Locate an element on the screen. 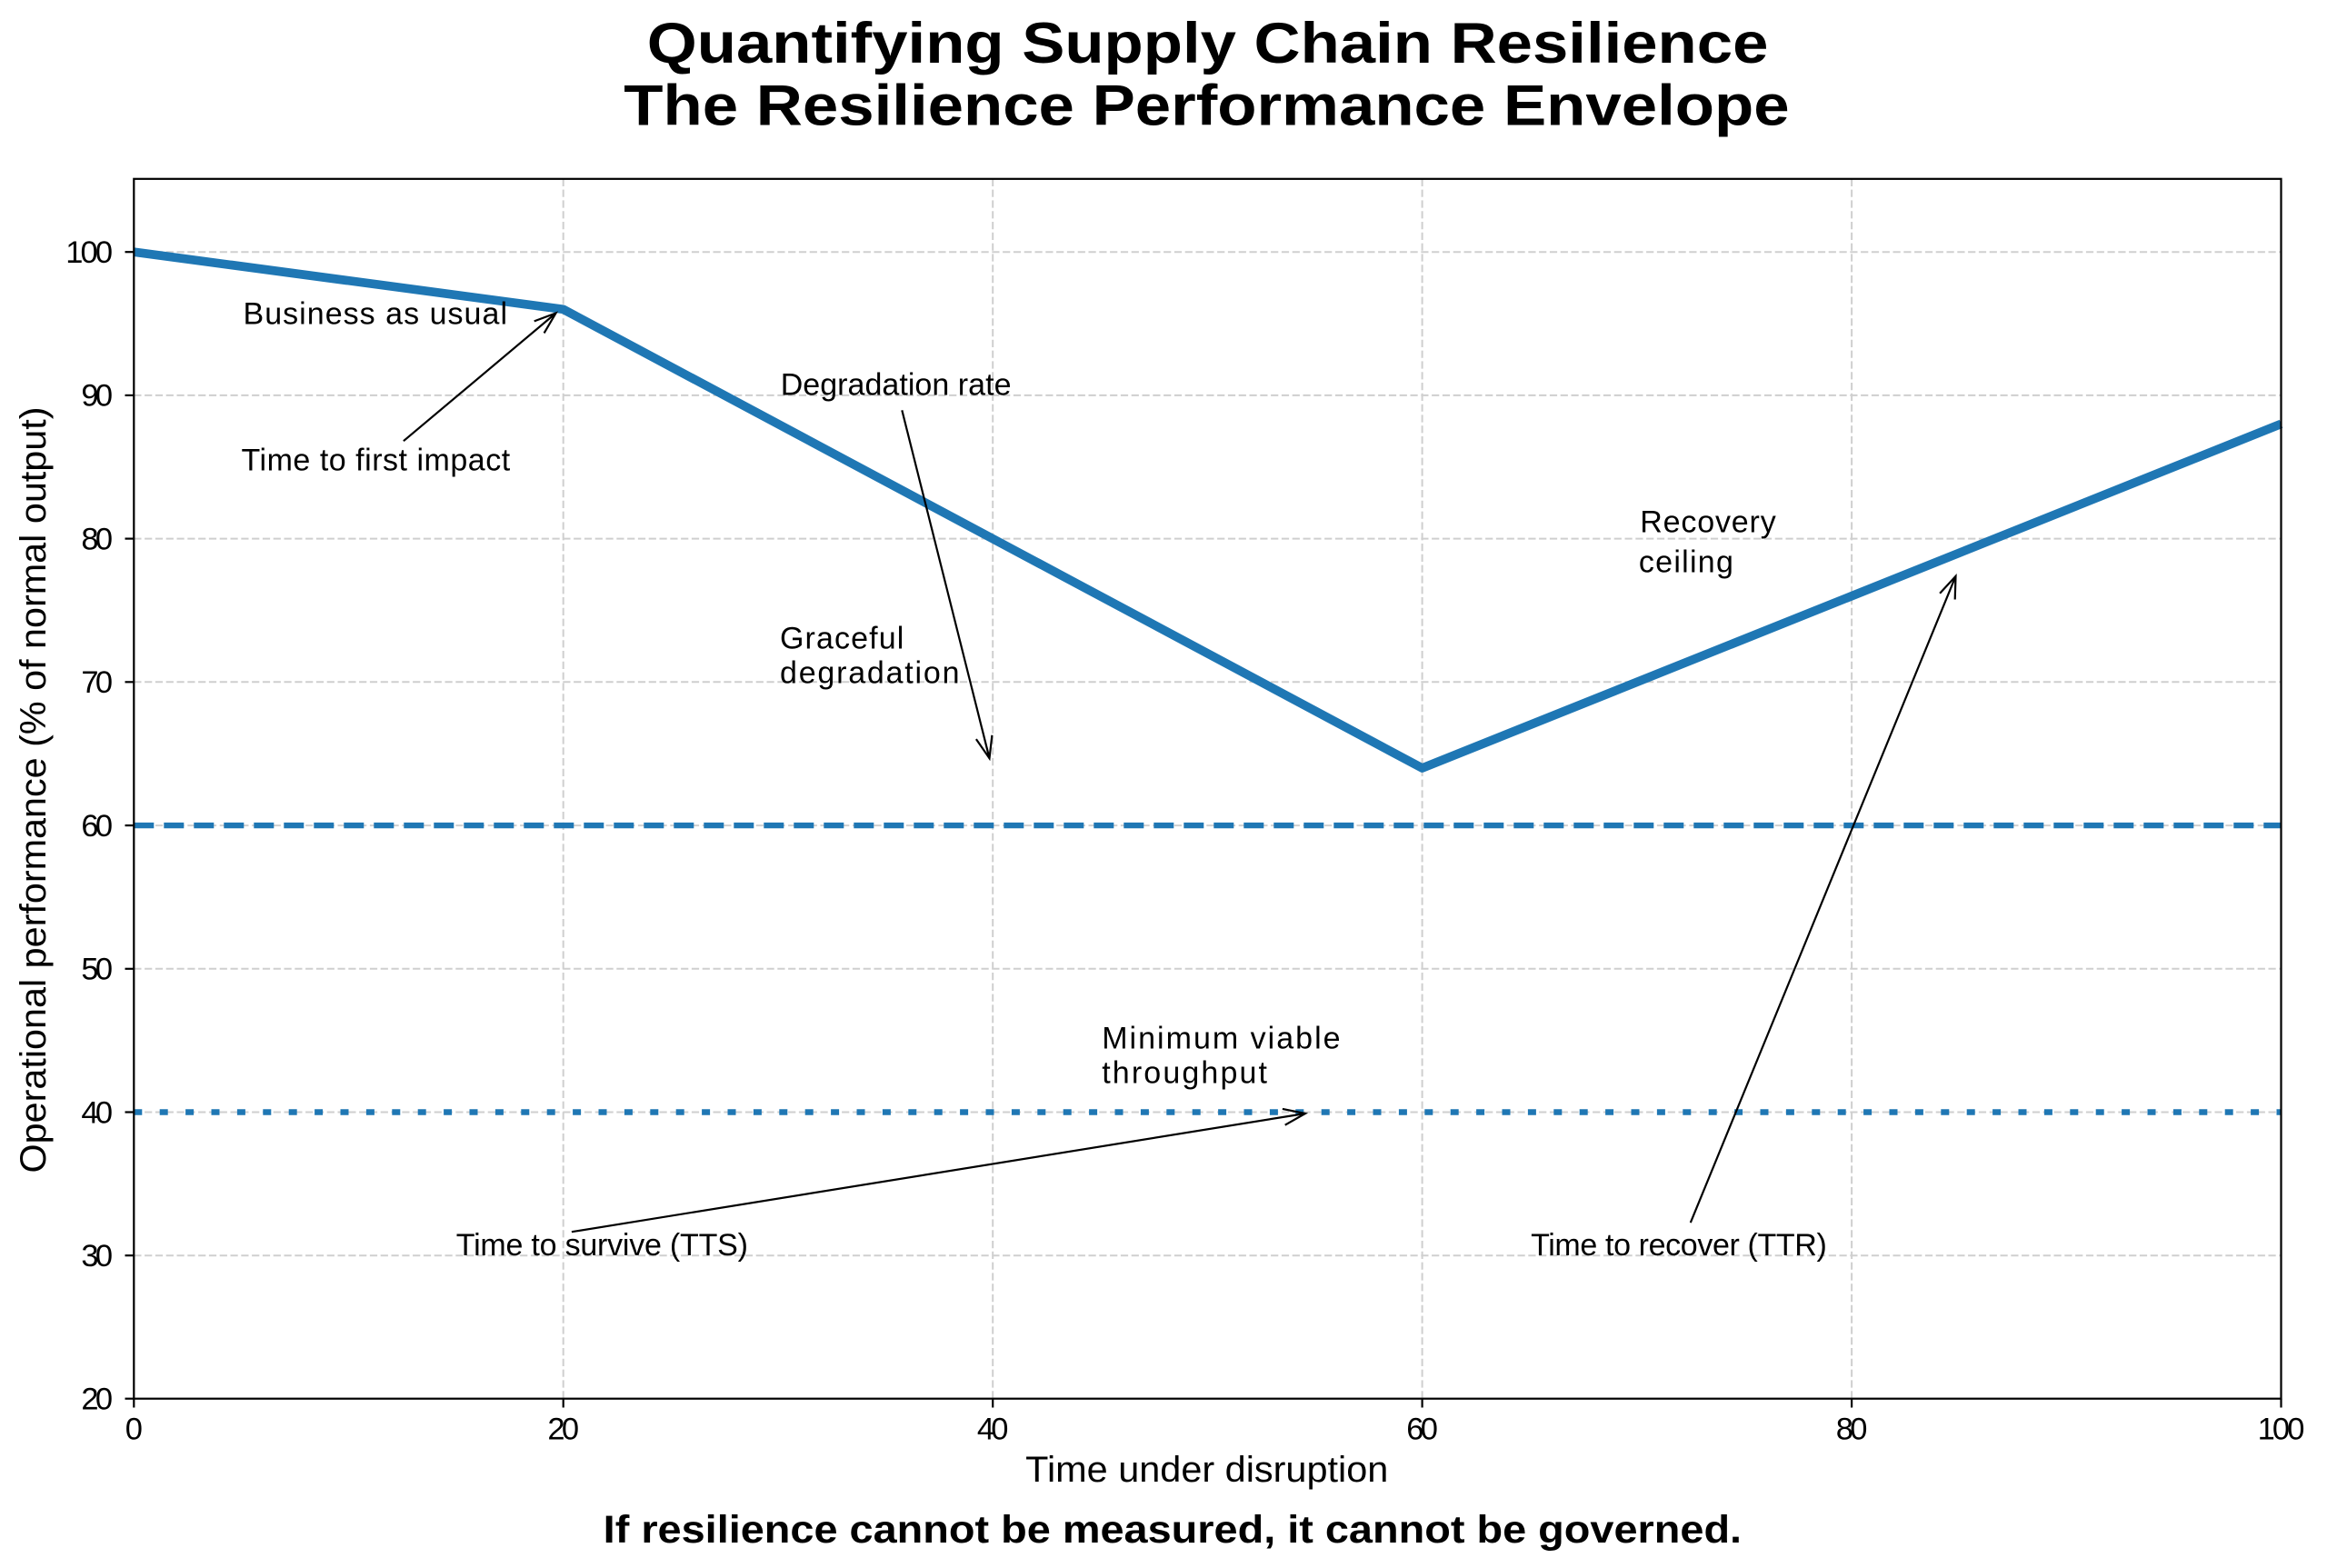 The height and width of the screenshot is (1568, 2327). svg-text: Time to survive (TTS) is located at coordinates (602, 1246).